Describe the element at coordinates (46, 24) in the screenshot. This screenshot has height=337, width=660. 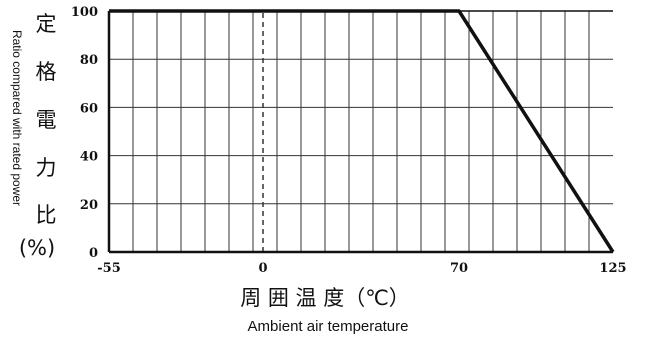
I see `y-axis-label-char: 定` at that location.